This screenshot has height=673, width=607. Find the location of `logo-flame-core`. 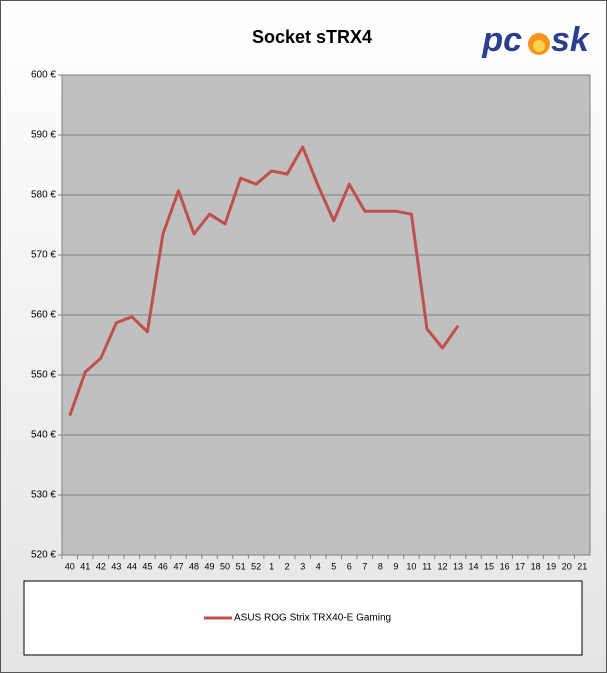

logo-flame-core is located at coordinates (539, 46).